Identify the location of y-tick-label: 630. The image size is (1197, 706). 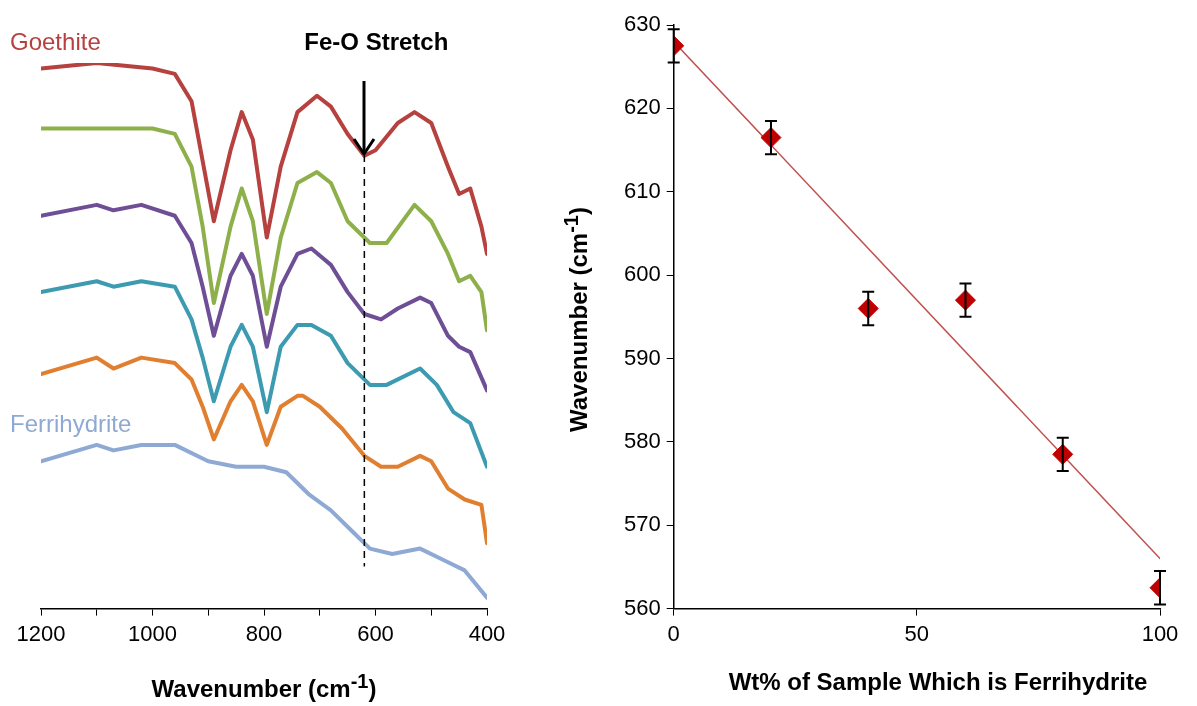
(642, 24).